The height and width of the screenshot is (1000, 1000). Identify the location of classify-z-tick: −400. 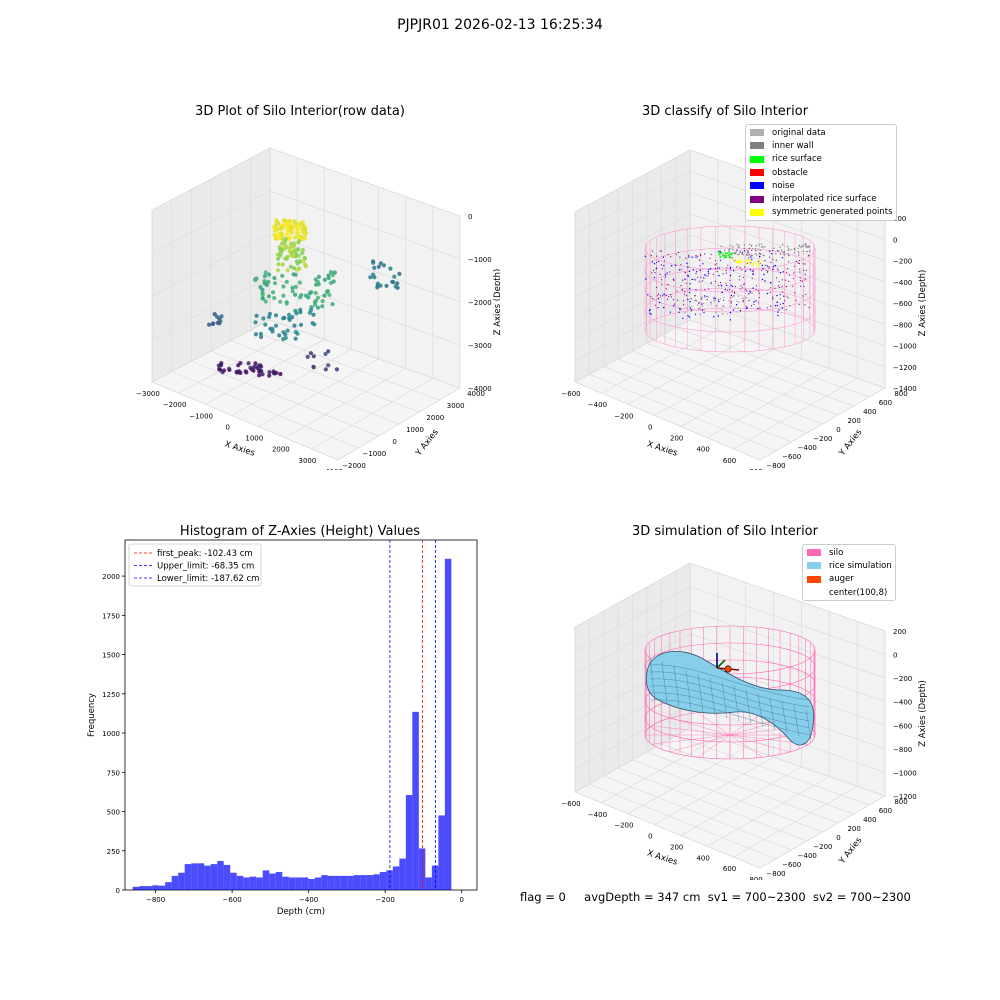
(902, 283).